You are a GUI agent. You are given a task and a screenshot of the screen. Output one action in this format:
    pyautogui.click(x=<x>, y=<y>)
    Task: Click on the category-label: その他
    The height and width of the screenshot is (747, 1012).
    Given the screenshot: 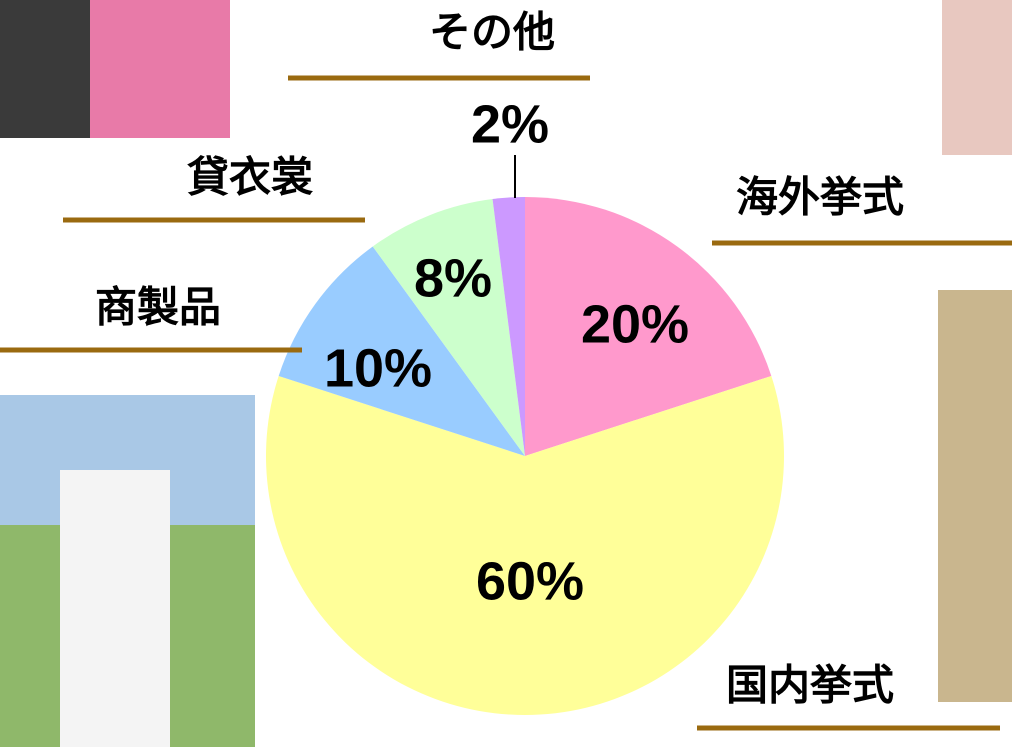 What is the action you would take?
    pyautogui.click(x=492, y=32)
    